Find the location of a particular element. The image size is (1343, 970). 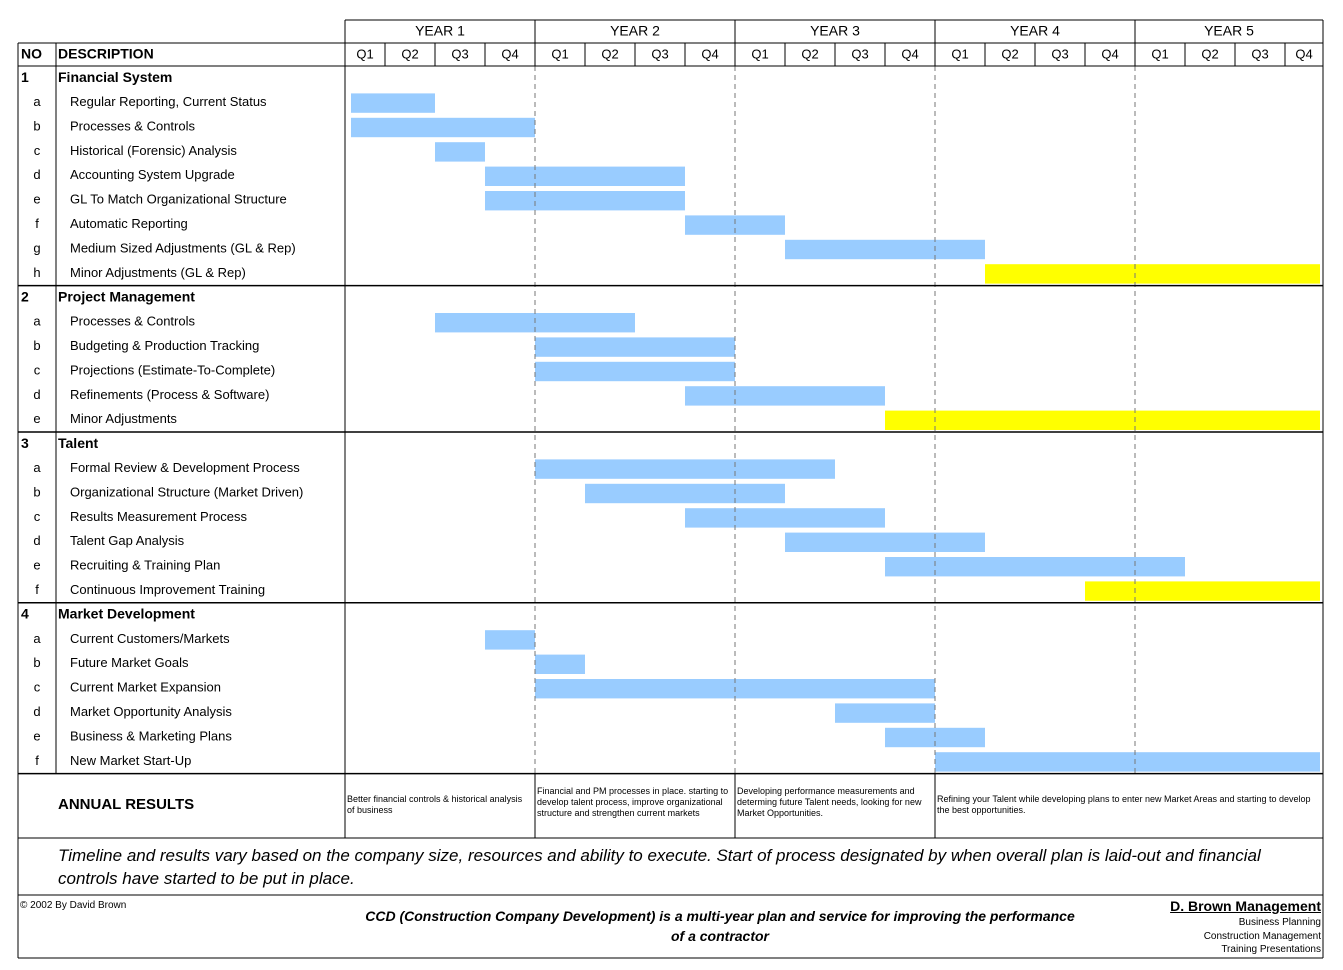

task-name: Market Opportunity Analysis is located at coordinates (151, 711).